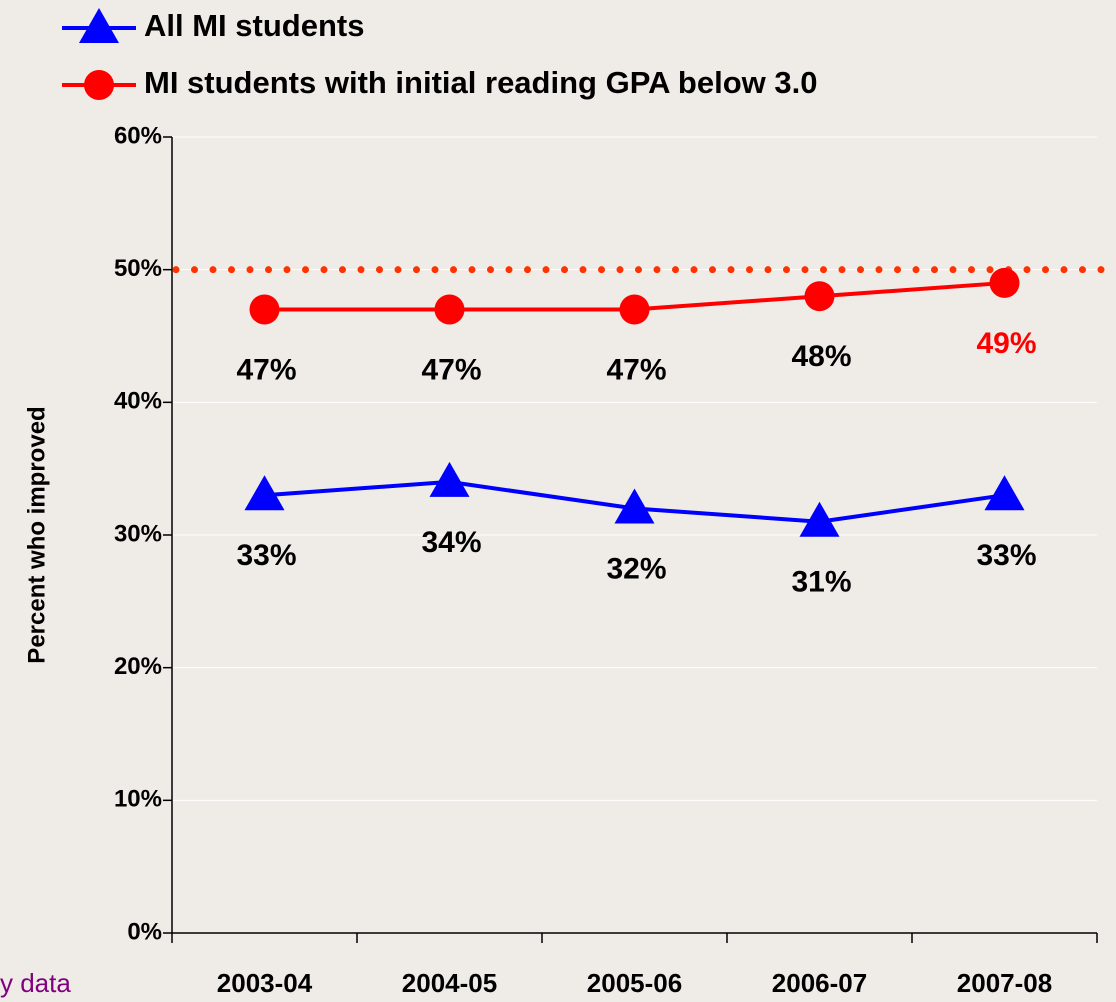  Describe the element at coordinates (138, 135) in the screenshot. I see `y-tick-label: 60%` at that location.